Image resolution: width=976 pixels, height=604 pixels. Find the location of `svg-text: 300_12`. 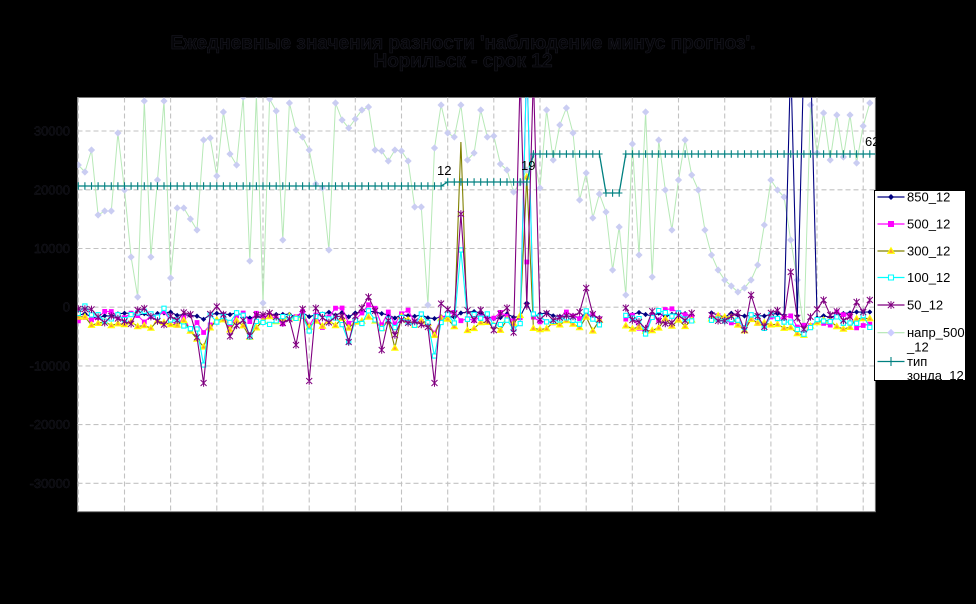

svg-text: 300_12 is located at coordinates (928, 251).